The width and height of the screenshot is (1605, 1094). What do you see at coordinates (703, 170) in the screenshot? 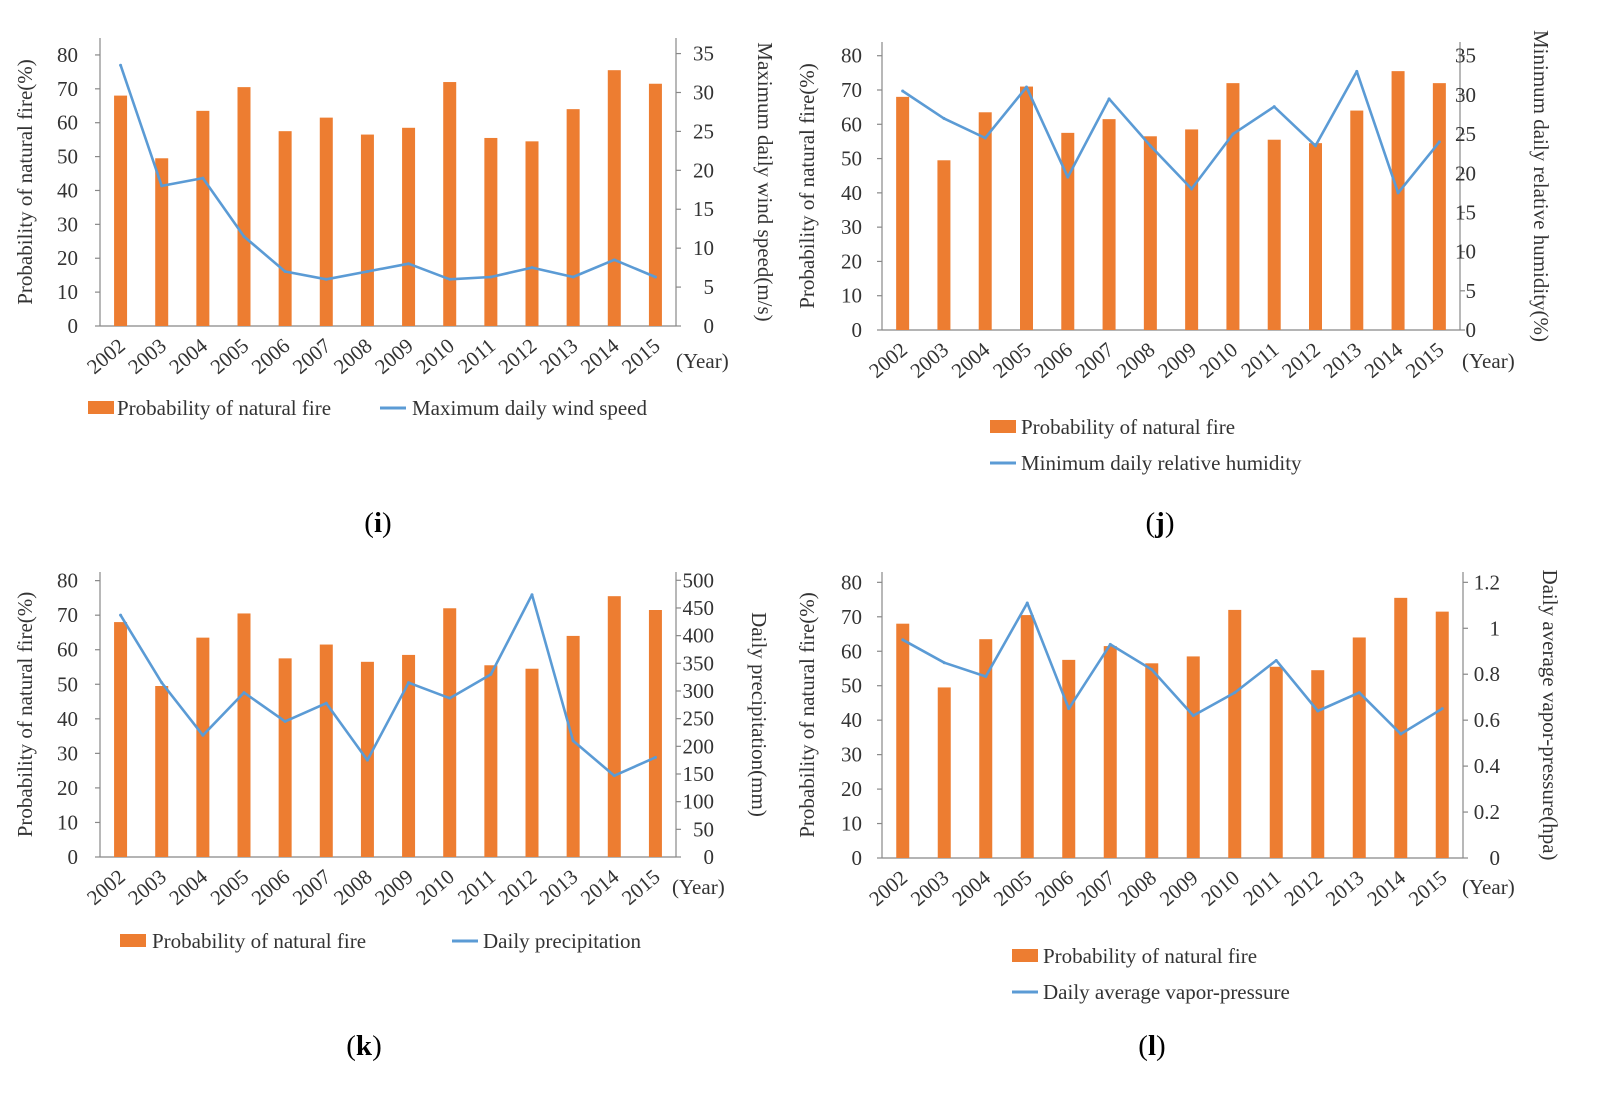
I see `right-tick-label: 20` at bounding box center [703, 170].